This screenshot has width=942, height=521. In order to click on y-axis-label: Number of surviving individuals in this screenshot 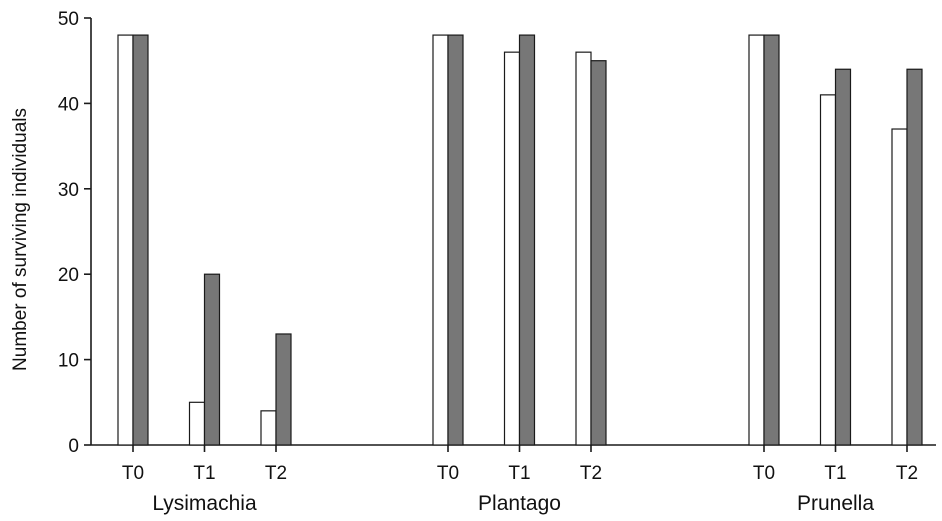, I will do `click(20, 239)`.